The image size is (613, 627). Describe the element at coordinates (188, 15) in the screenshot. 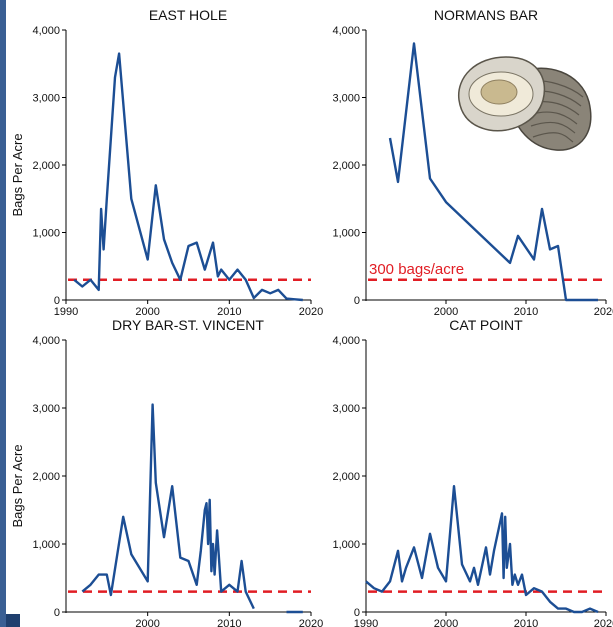

I see `chart-title: EAST HOLE` at that location.